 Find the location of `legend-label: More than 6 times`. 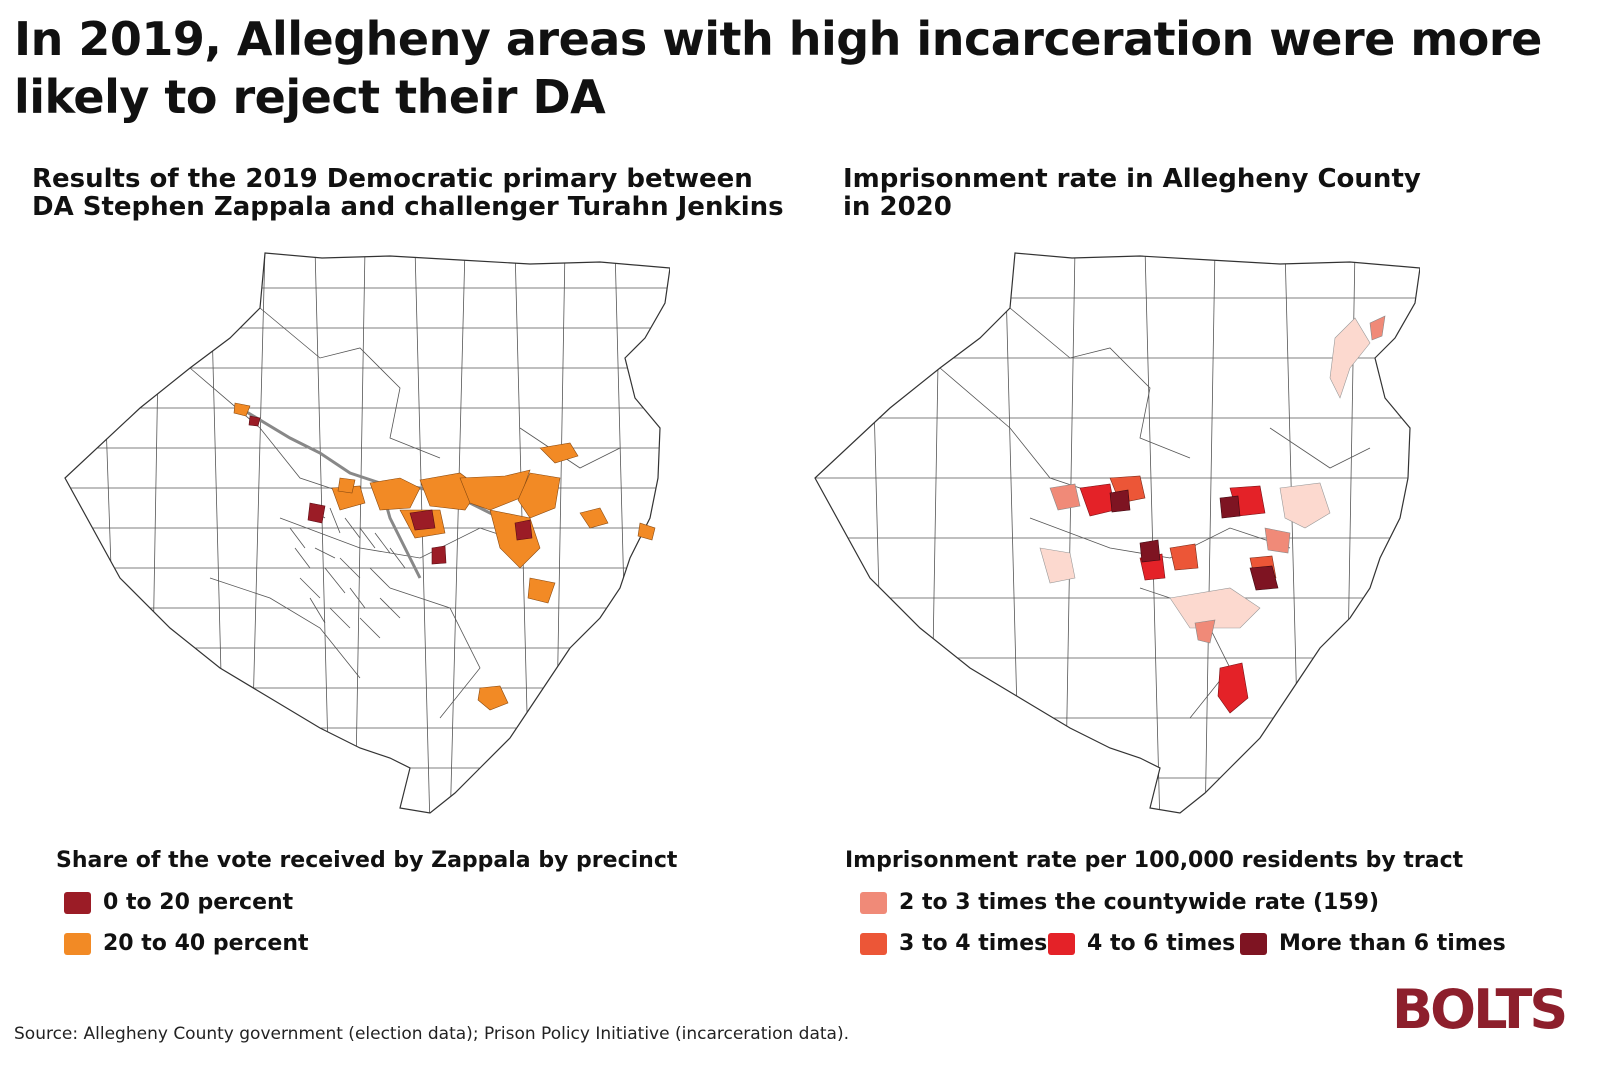

legend-label: More than 6 times is located at coordinates (1392, 943).